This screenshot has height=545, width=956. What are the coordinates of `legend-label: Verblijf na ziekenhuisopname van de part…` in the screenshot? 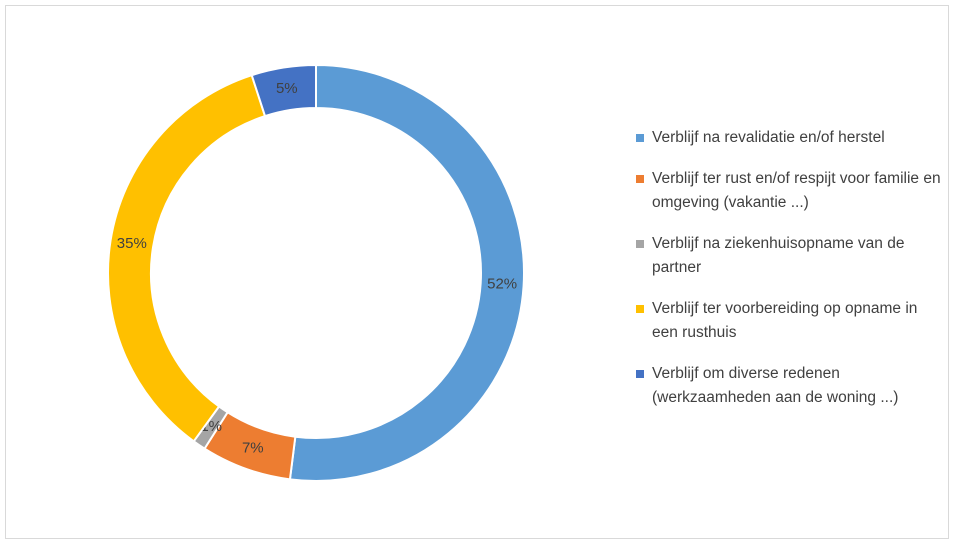 It's located at (778, 255).